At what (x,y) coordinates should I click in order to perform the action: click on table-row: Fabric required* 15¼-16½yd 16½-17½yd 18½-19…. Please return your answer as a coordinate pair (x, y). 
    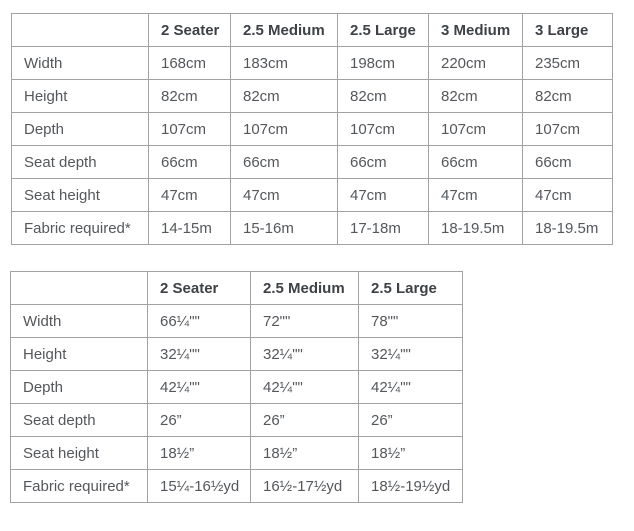
    Looking at the image, I should click on (236, 486).